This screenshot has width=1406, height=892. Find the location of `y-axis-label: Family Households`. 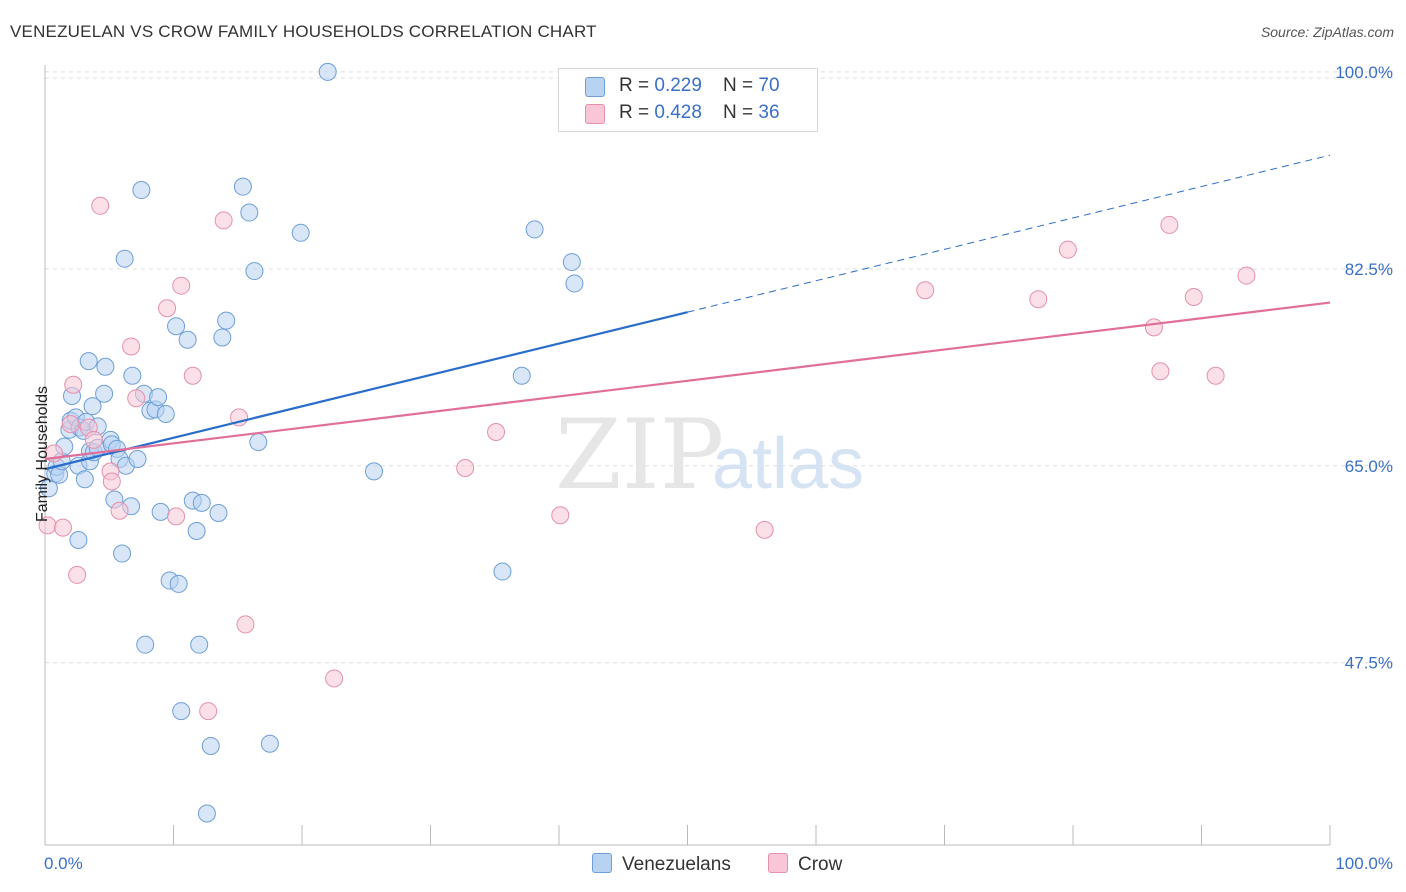

y-axis-label: Family Households is located at coordinates (42, 454).